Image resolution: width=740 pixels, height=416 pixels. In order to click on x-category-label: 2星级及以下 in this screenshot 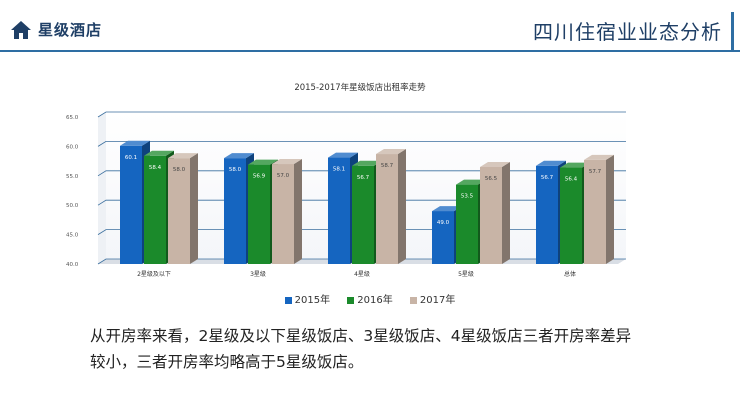, I will do `click(154, 274)`.